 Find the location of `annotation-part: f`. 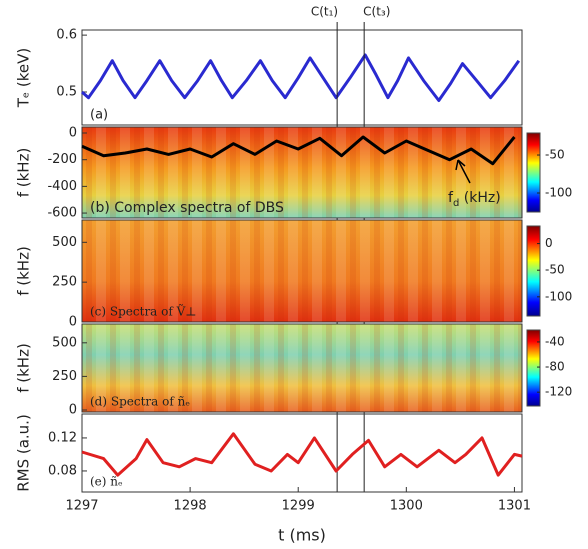

annotation-part: f is located at coordinates (451, 198).